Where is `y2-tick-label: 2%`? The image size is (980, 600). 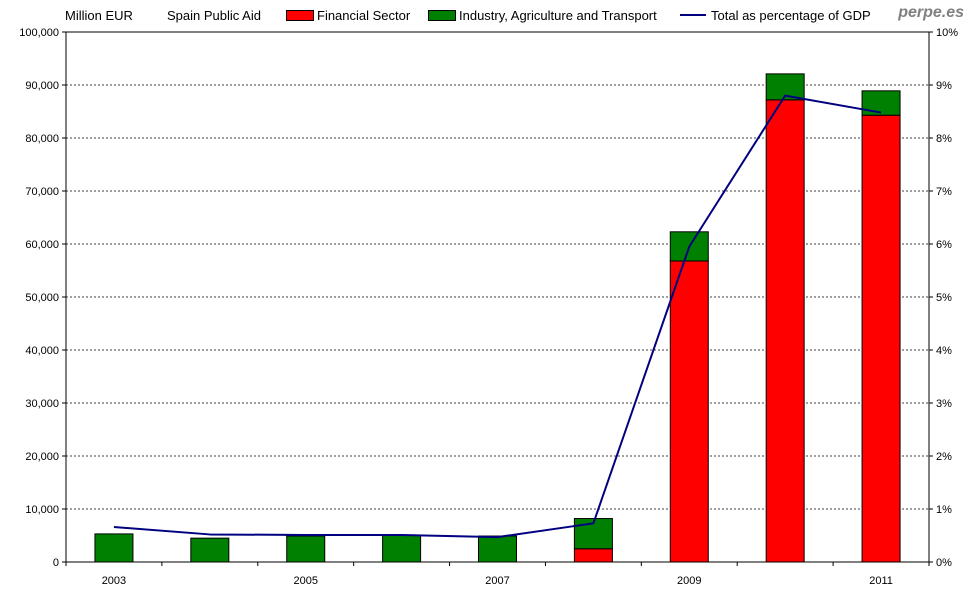 y2-tick-label: 2% is located at coordinates (944, 457).